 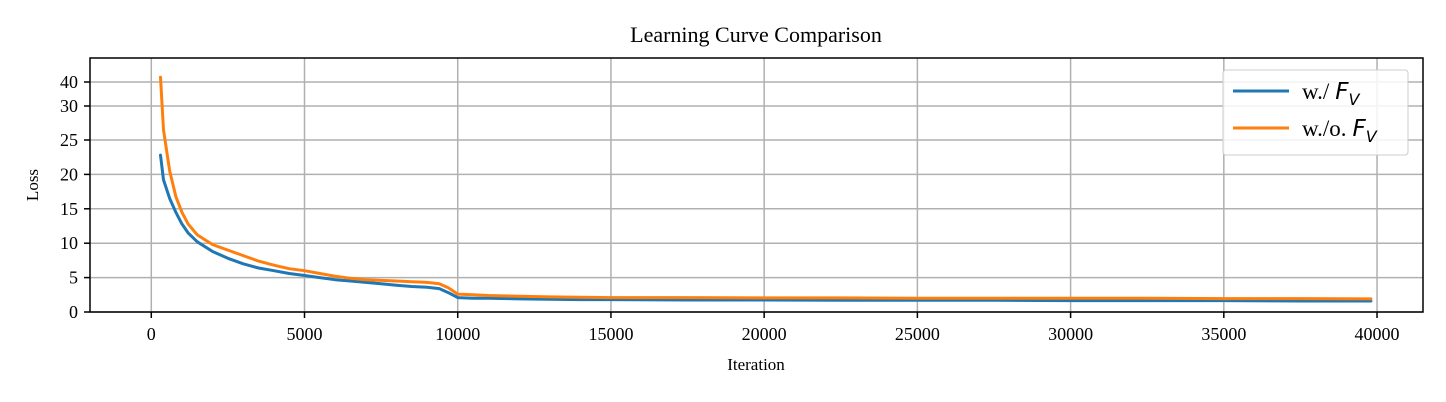 What do you see at coordinates (73, 312) in the screenshot?
I see `y-tick-label-0: 0` at bounding box center [73, 312].